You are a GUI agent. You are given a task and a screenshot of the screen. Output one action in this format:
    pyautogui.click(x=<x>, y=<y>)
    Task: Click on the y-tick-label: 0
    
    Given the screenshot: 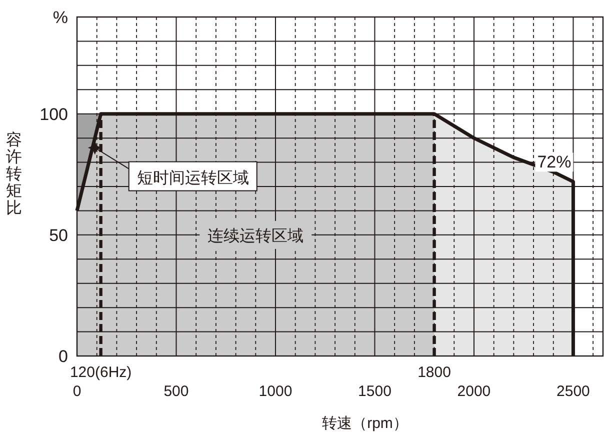 What is the action you would take?
    pyautogui.click(x=63, y=356)
    